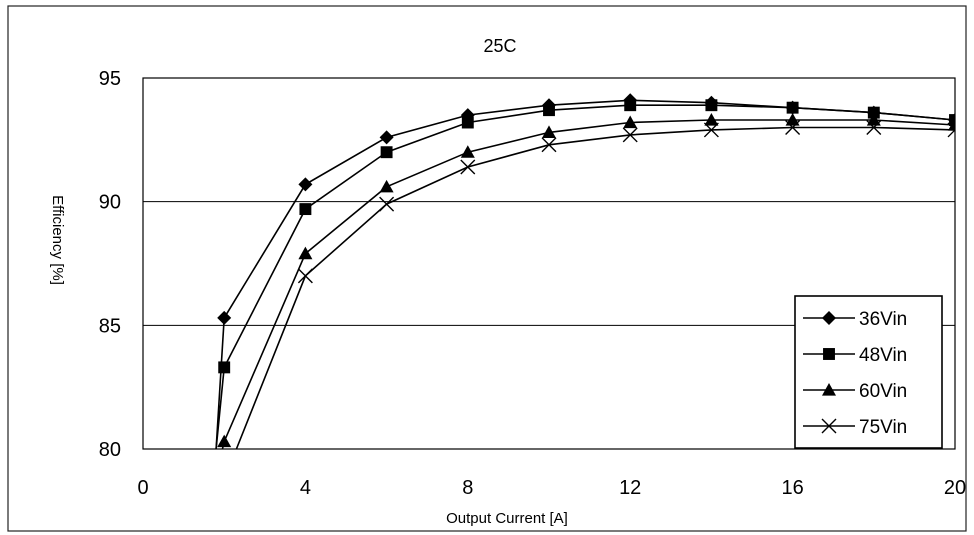 Image resolution: width=974 pixels, height=535 pixels. What do you see at coordinates (110, 203) in the screenshot?
I see `y-tick-label-90: 90` at bounding box center [110, 203].